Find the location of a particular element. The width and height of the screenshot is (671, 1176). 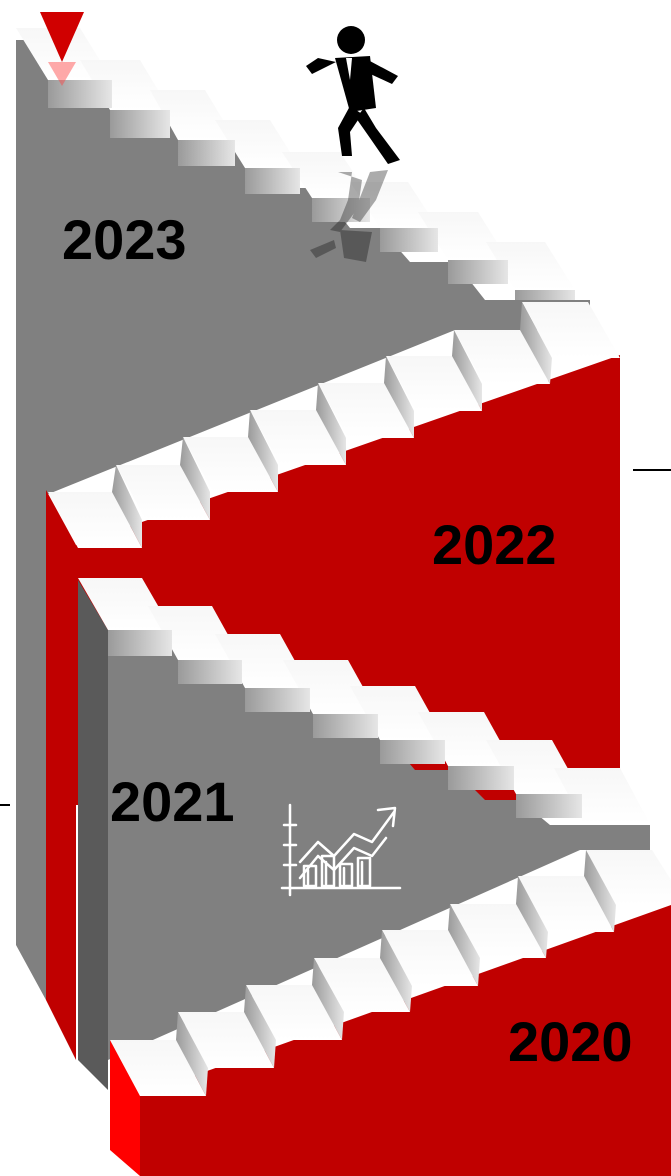

year-label-2021: 2021 is located at coordinates (172, 801).